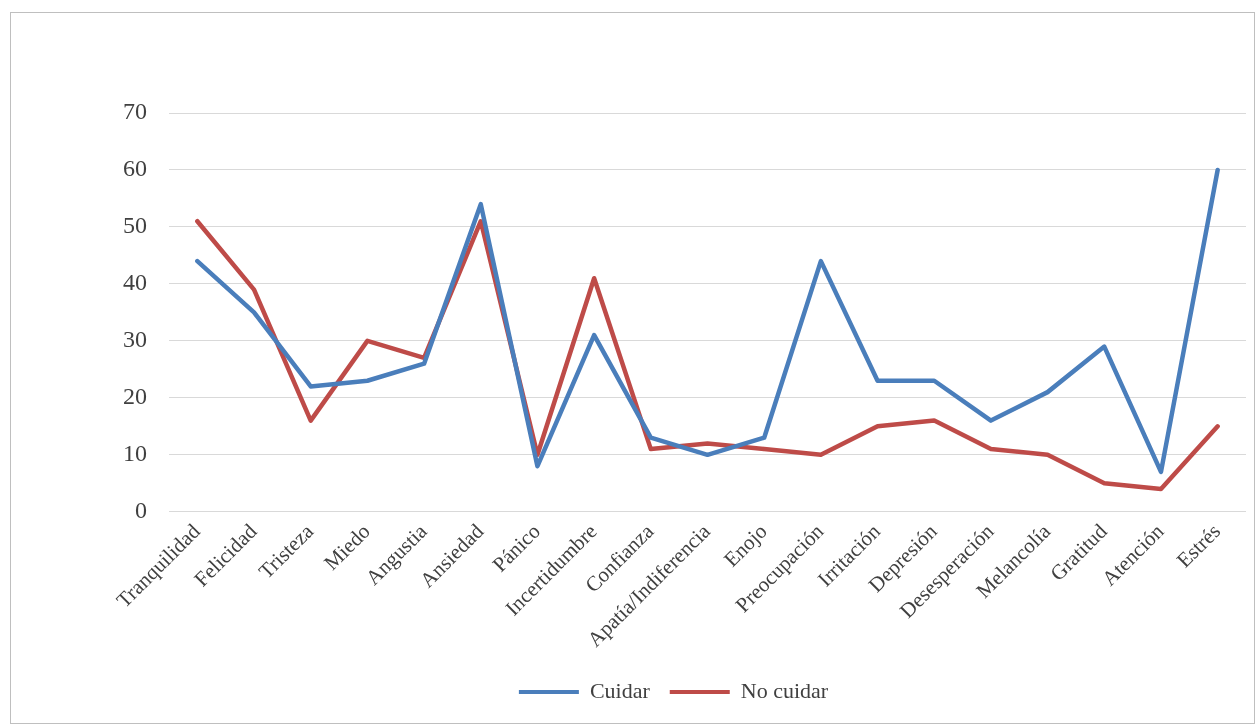 The width and height of the screenshot is (1257, 727). What do you see at coordinates (135, 168) in the screenshot?
I see `y-tick-label: 60` at bounding box center [135, 168].